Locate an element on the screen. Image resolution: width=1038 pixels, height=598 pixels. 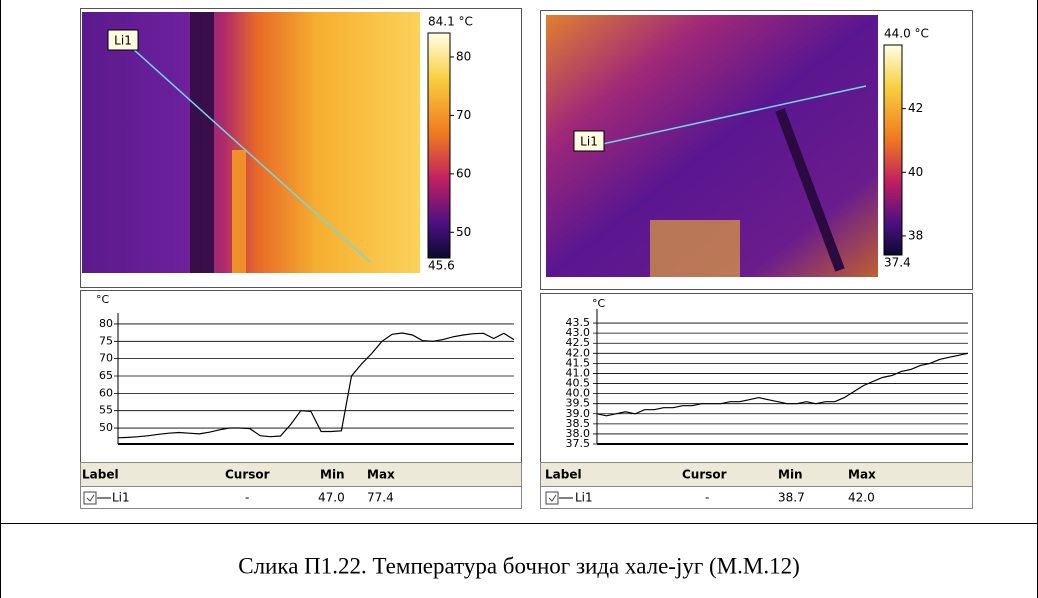
y-tick-label: 42.5 is located at coordinates (578, 342).